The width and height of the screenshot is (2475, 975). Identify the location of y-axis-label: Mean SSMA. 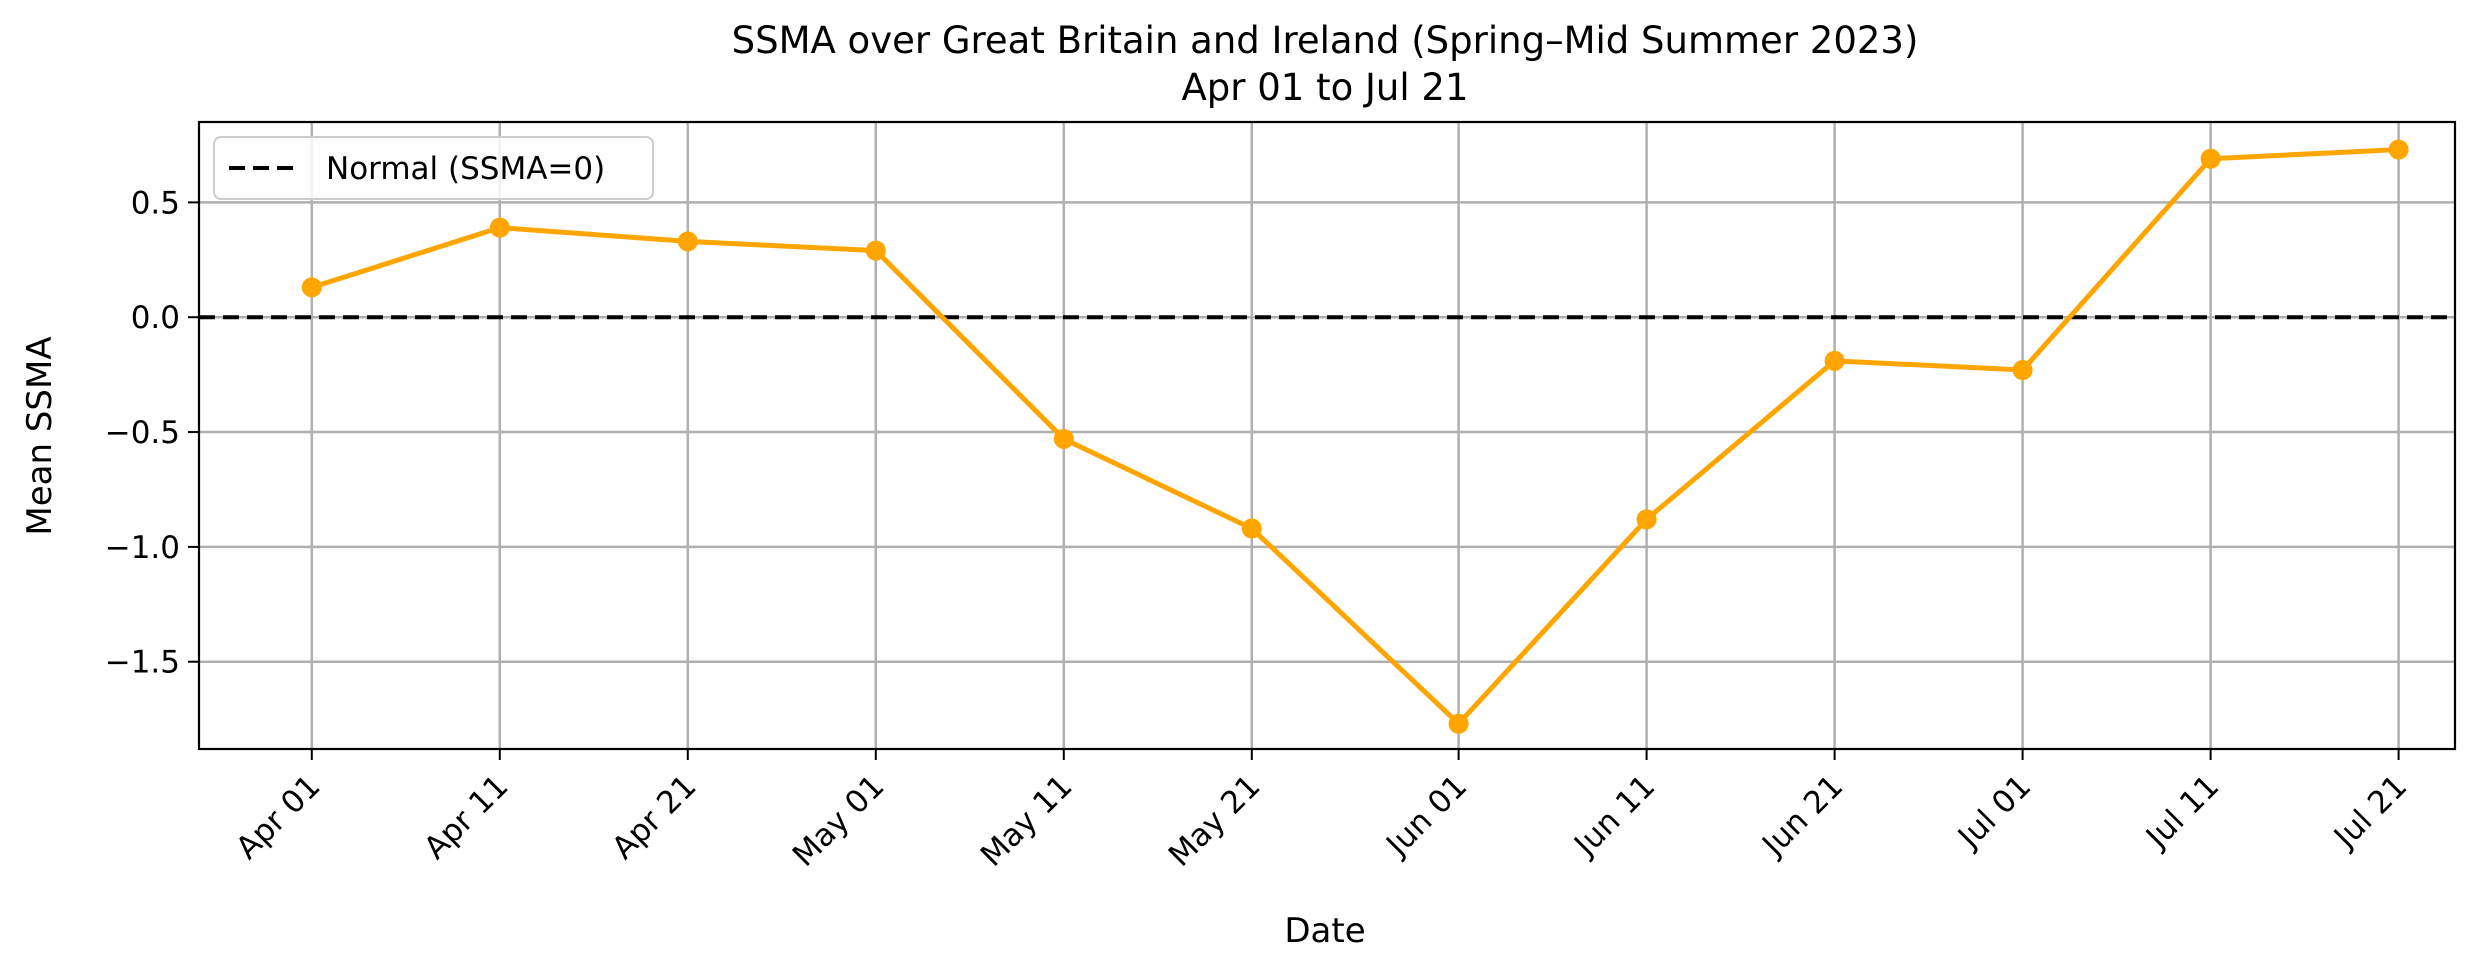
(40, 435).